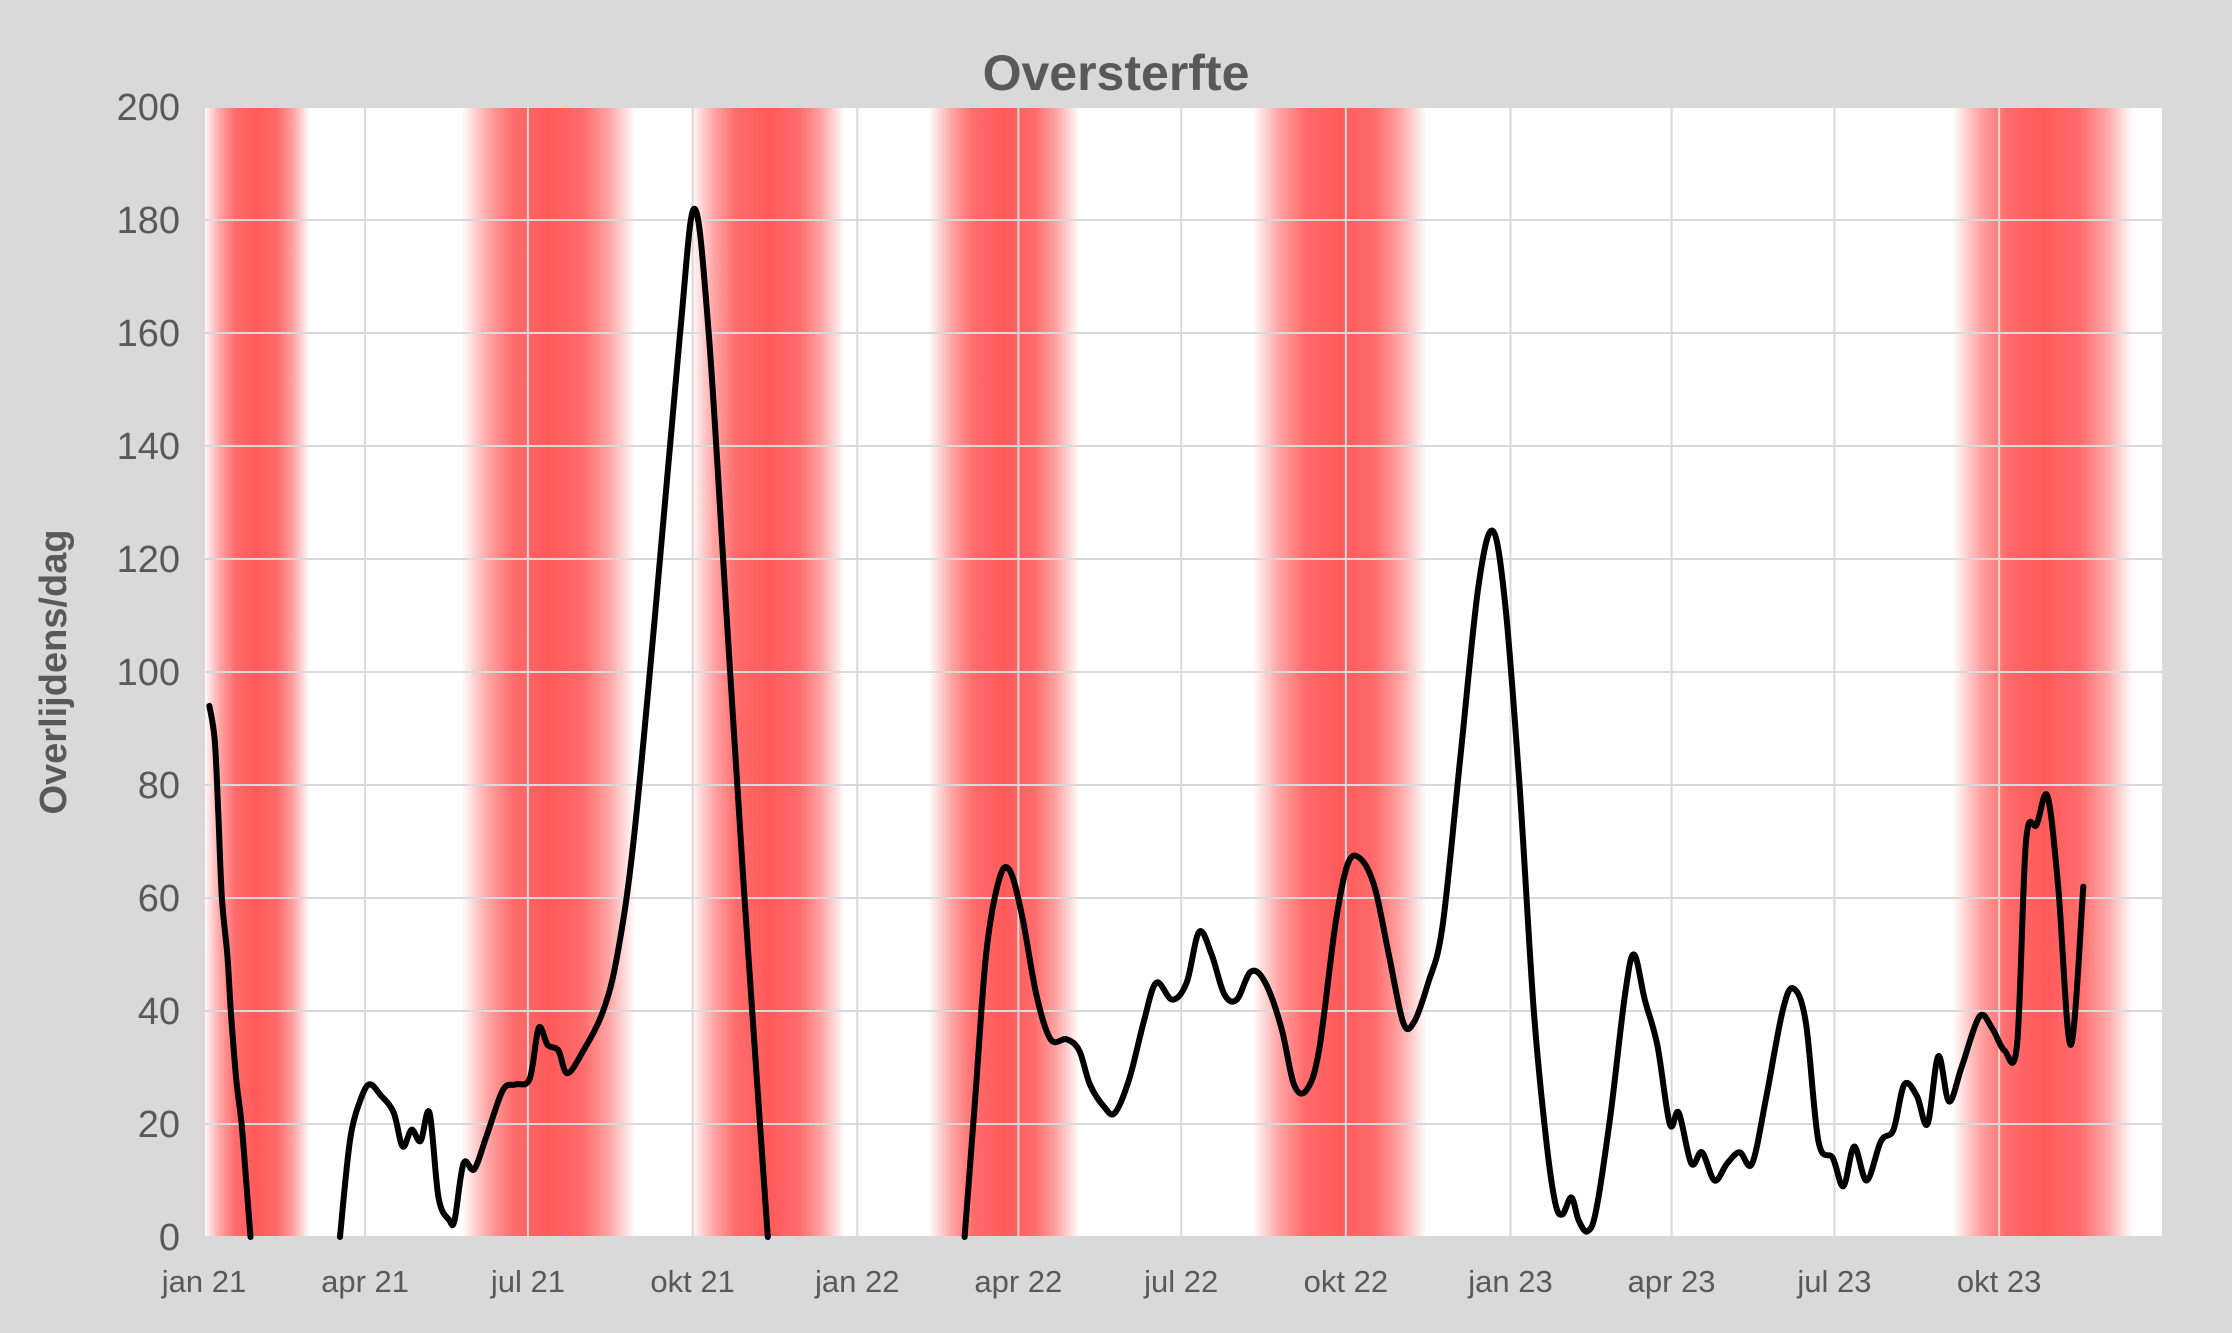  Describe the element at coordinates (1116, 73) in the screenshot. I see `chart-title: Oversterfte` at that location.